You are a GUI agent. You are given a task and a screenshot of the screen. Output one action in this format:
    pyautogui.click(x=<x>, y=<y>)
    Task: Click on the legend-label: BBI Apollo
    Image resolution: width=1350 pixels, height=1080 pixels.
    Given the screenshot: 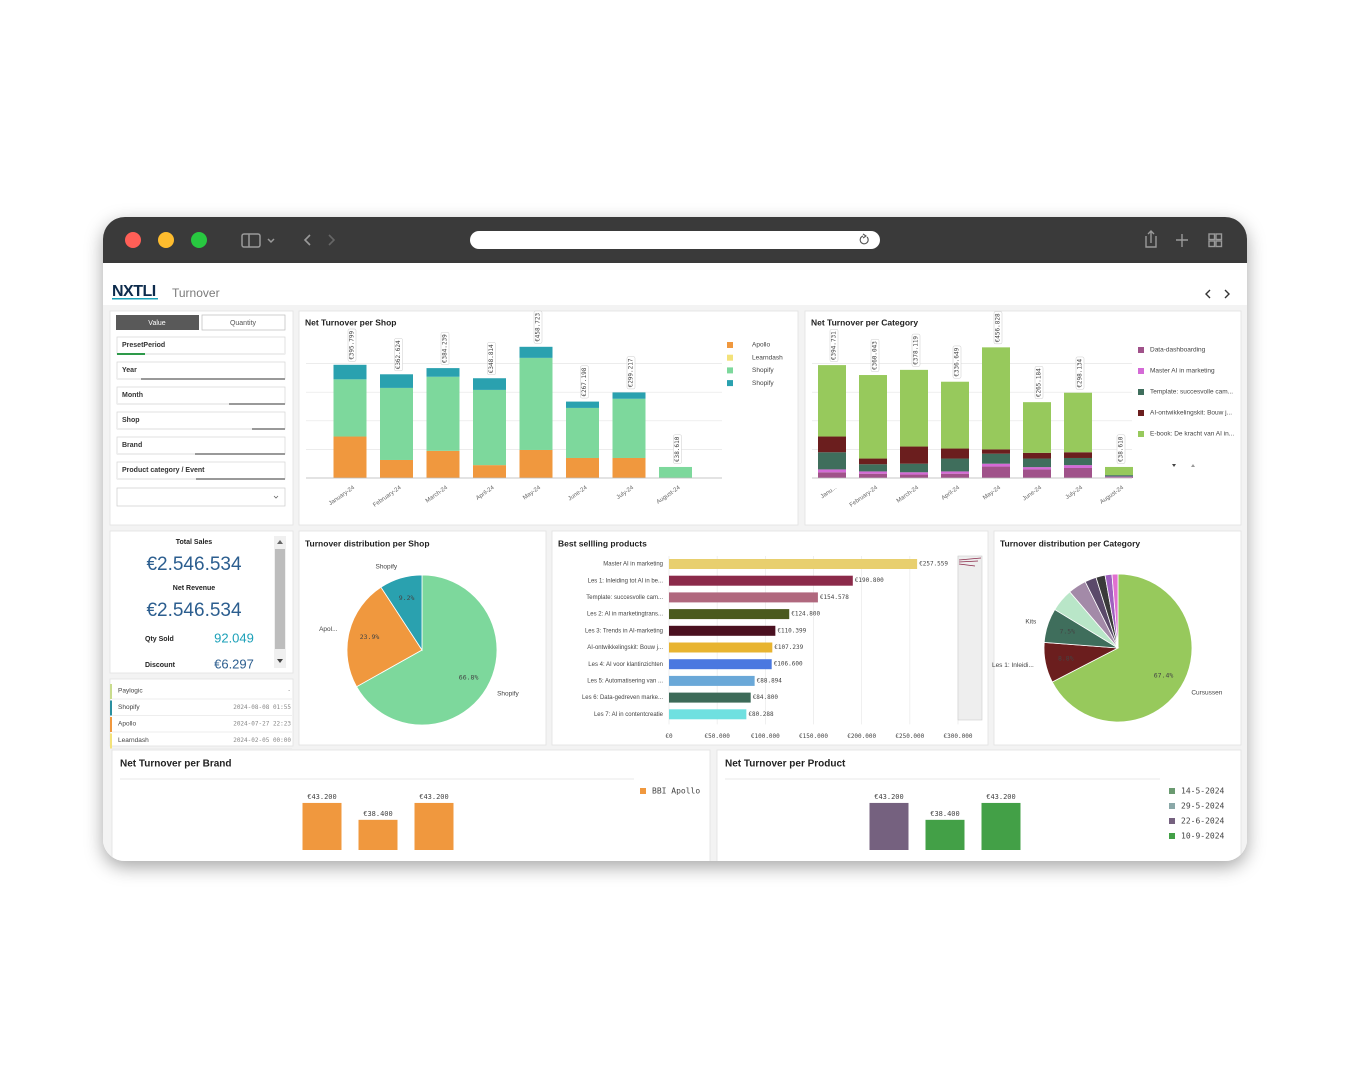 What is the action you would take?
    pyautogui.click(x=676, y=791)
    